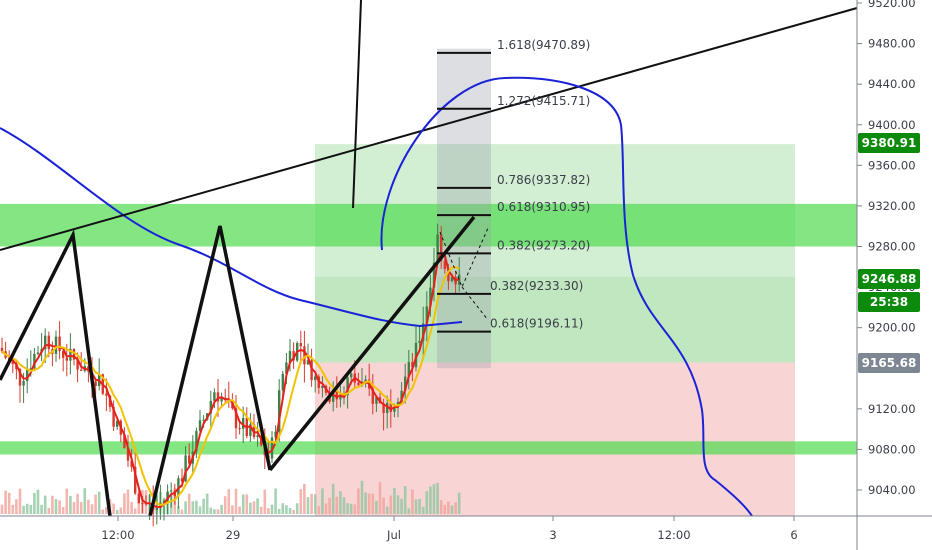 This screenshot has height=550, width=932. I want to click on price-badge-label: 9380.91, so click(889, 143).